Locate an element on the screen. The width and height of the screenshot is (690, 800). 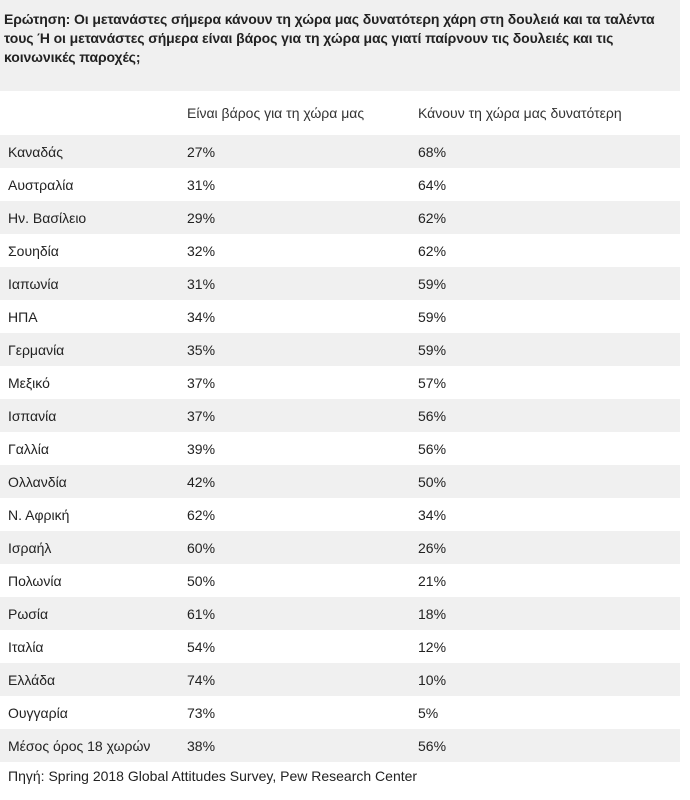
country-cell: Καναδάς is located at coordinates (93, 151).